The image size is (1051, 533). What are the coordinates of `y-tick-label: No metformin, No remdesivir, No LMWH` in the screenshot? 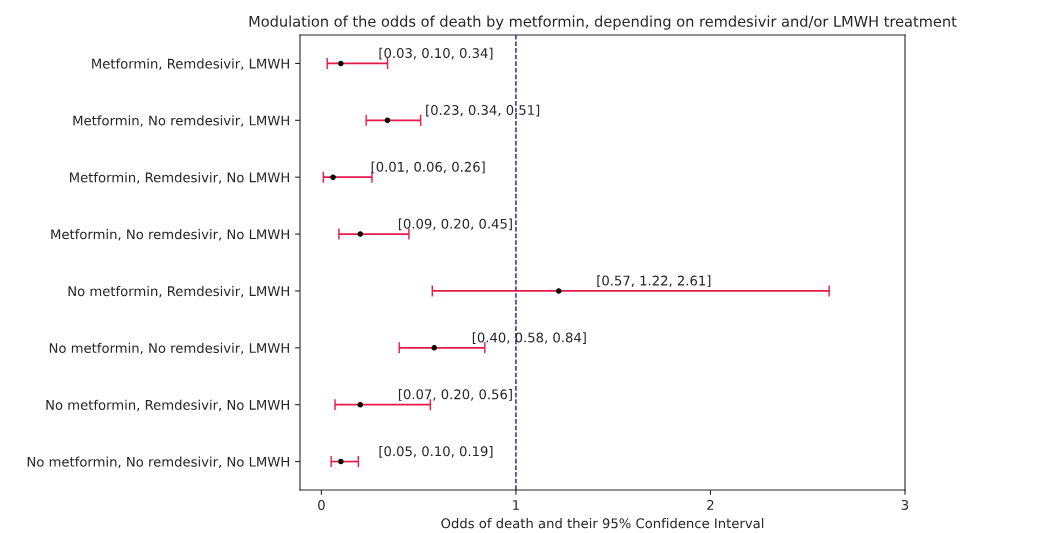 It's located at (158, 462).